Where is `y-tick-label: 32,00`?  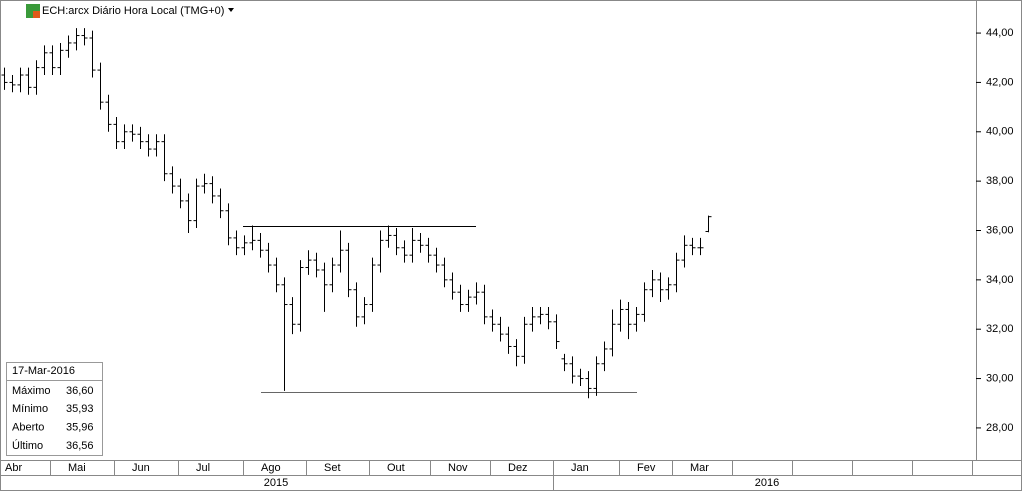
y-tick-label: 32,00 is located at coordinates (1000, 329).